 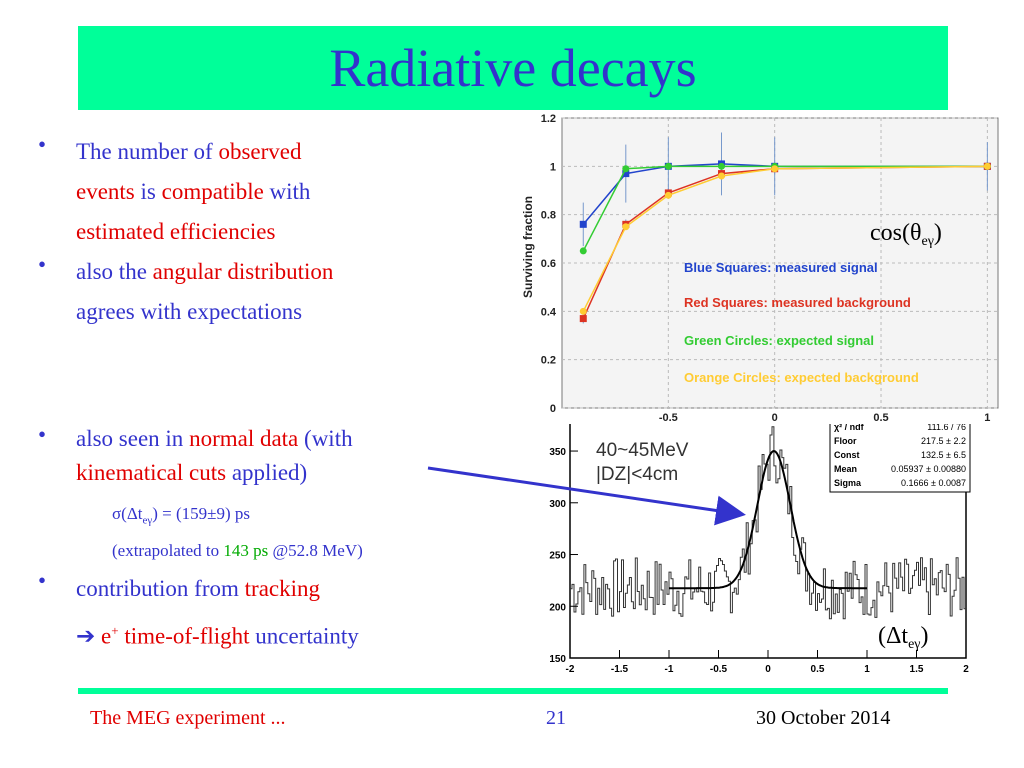 What do you see at coordinates (906, 234) in the screenshot?
I see `cos-theta-label: cos(θeγ)` at bounding box center [906, 234].